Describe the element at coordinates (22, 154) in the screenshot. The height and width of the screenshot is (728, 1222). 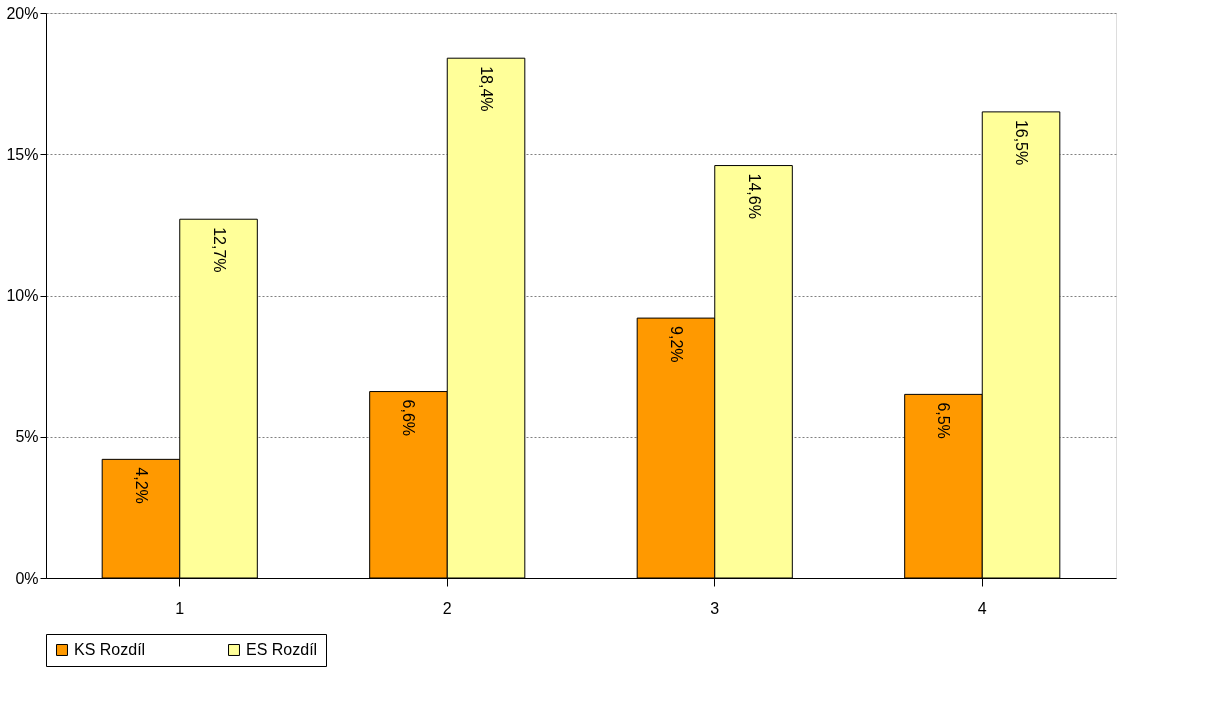
I see `y-tick-label: 15%` at that location.